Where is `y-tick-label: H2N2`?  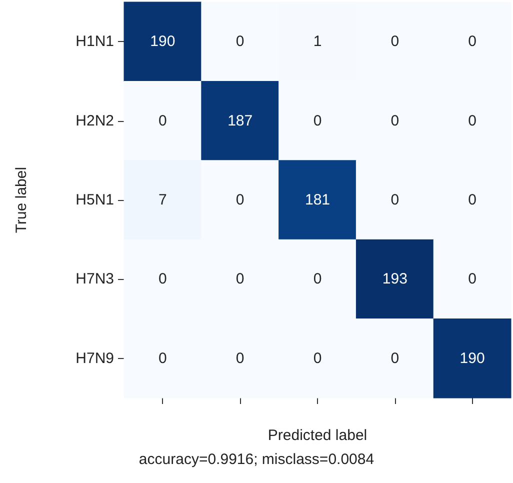
y-tick-label: H2N2 is located at coordinates (95, 121).